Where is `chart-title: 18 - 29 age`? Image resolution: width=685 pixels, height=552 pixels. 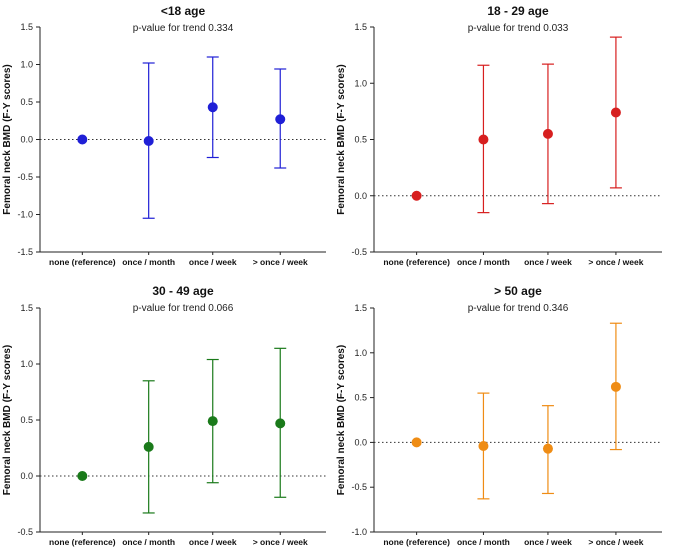
chart-title: 18 - 29 age is located at coordinates (518, 11).